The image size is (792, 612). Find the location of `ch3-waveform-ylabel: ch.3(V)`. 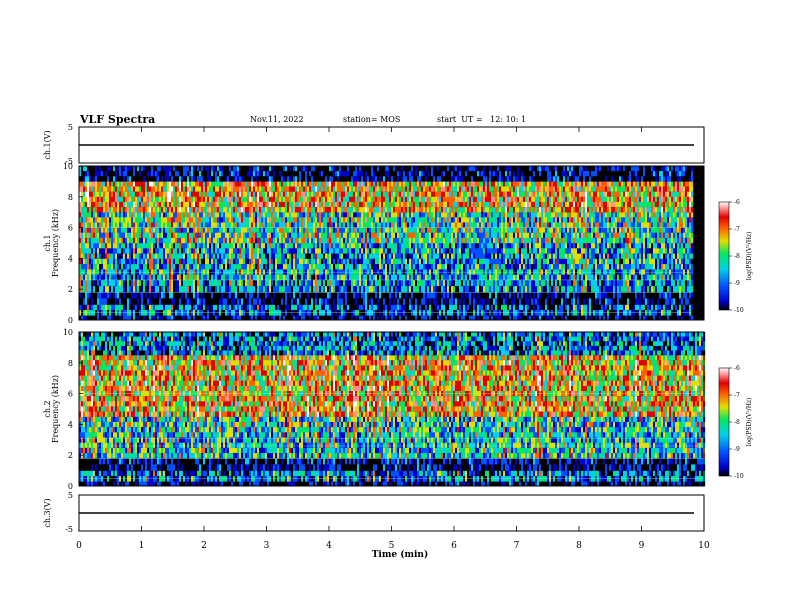

ch3-waveform-ylabel: ch.3(V) is located at coordinates (47, 512).